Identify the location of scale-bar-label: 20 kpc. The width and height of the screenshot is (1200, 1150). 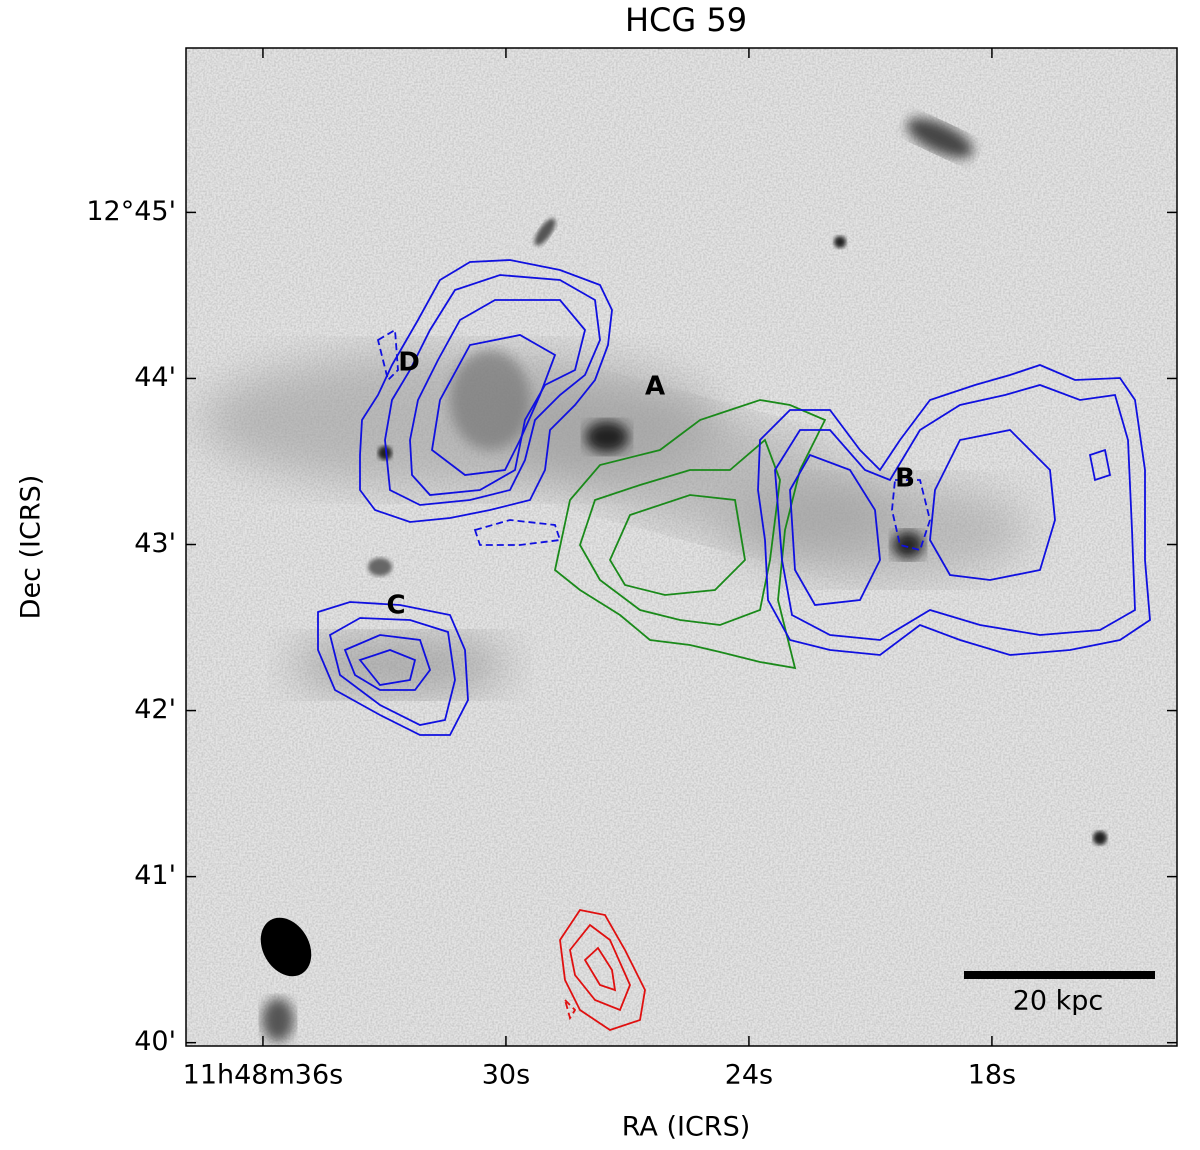
(1058, 1001).